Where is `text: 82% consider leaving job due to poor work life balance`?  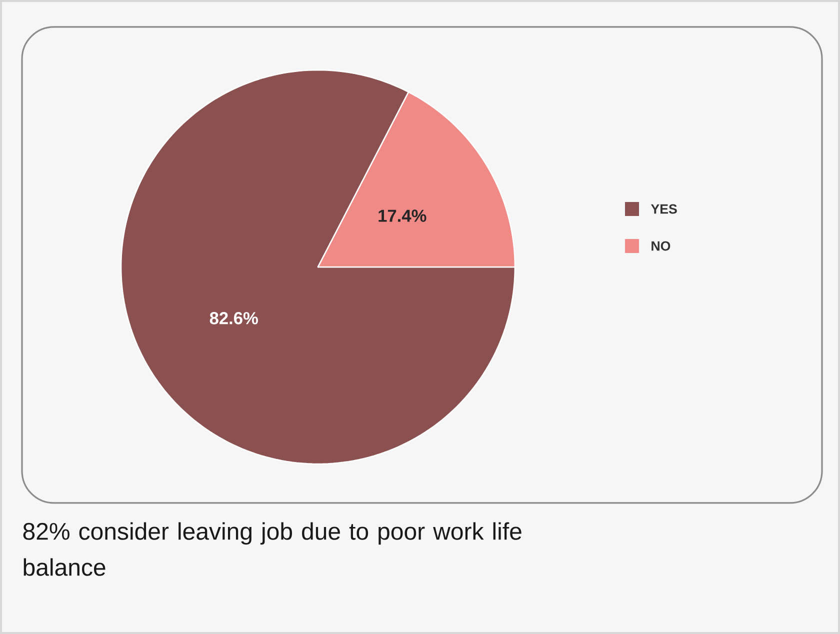
text: 82% consider leaving job due to poor work life balance is located at coordinates (272, 549).